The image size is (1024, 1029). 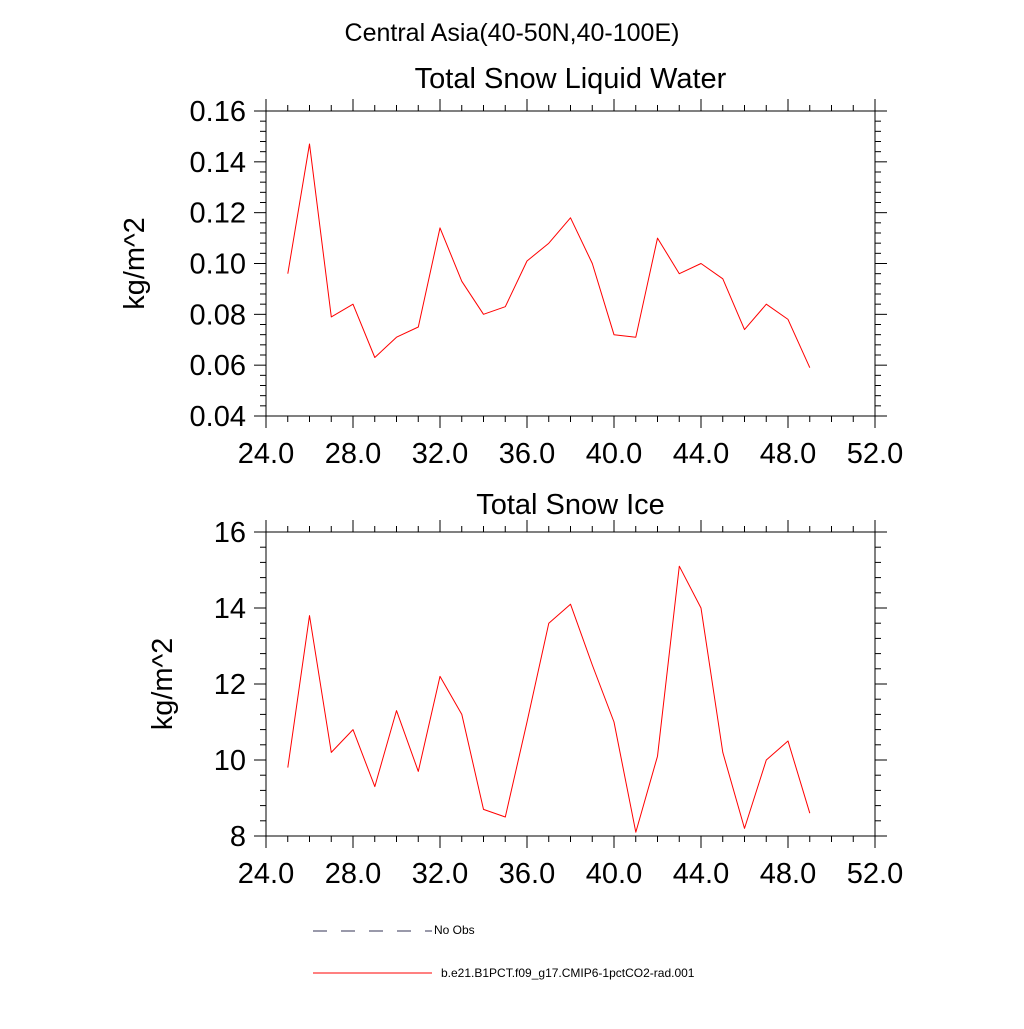 I want to click on chart1-xtick-label: 44.0, so click(x=701, y=874).